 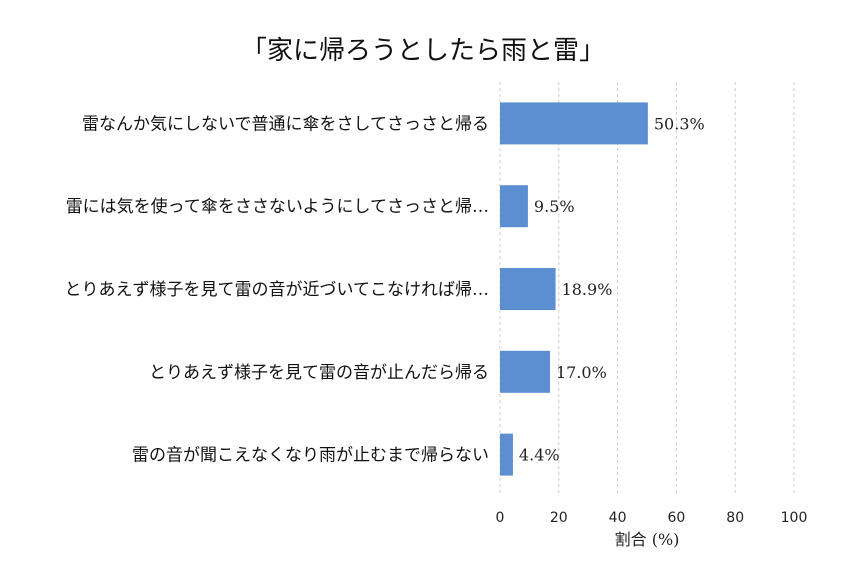 What do you see at coordinates (587, 289) in the screenshot?
I see `value-label-2: 18.9%` at bounding box center [587, 289].